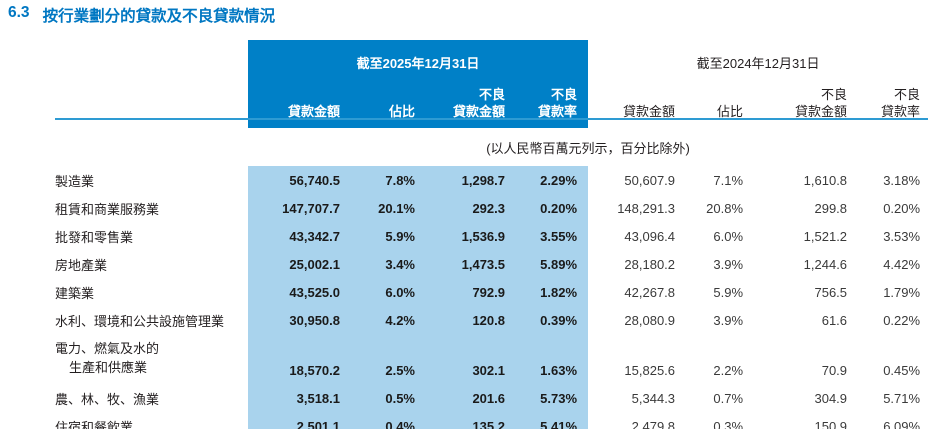  I want to click on cell-npl-ratio-2025: 3.55%, so click(547, 236).